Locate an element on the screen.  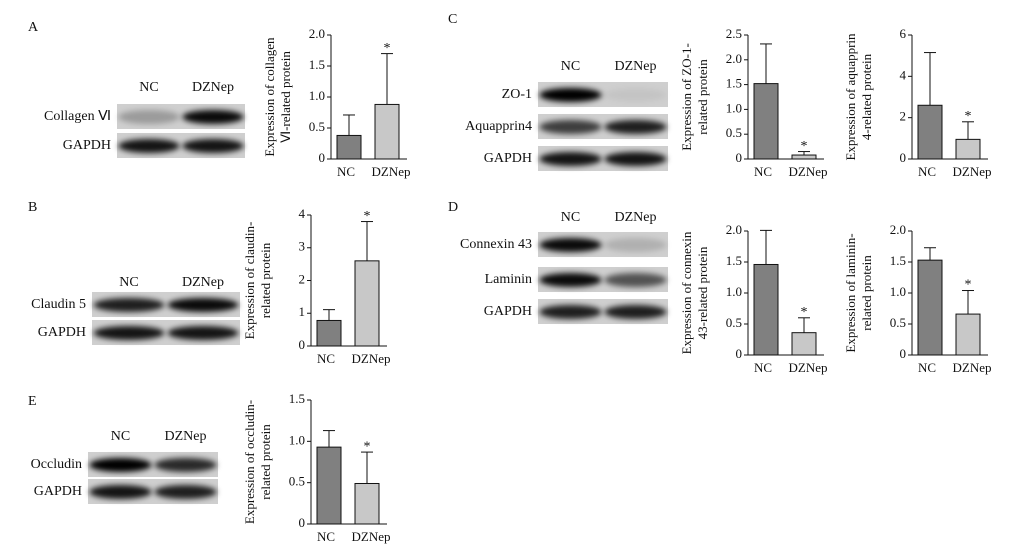
protein-label: Occludin is located at coordinates (56, 464).